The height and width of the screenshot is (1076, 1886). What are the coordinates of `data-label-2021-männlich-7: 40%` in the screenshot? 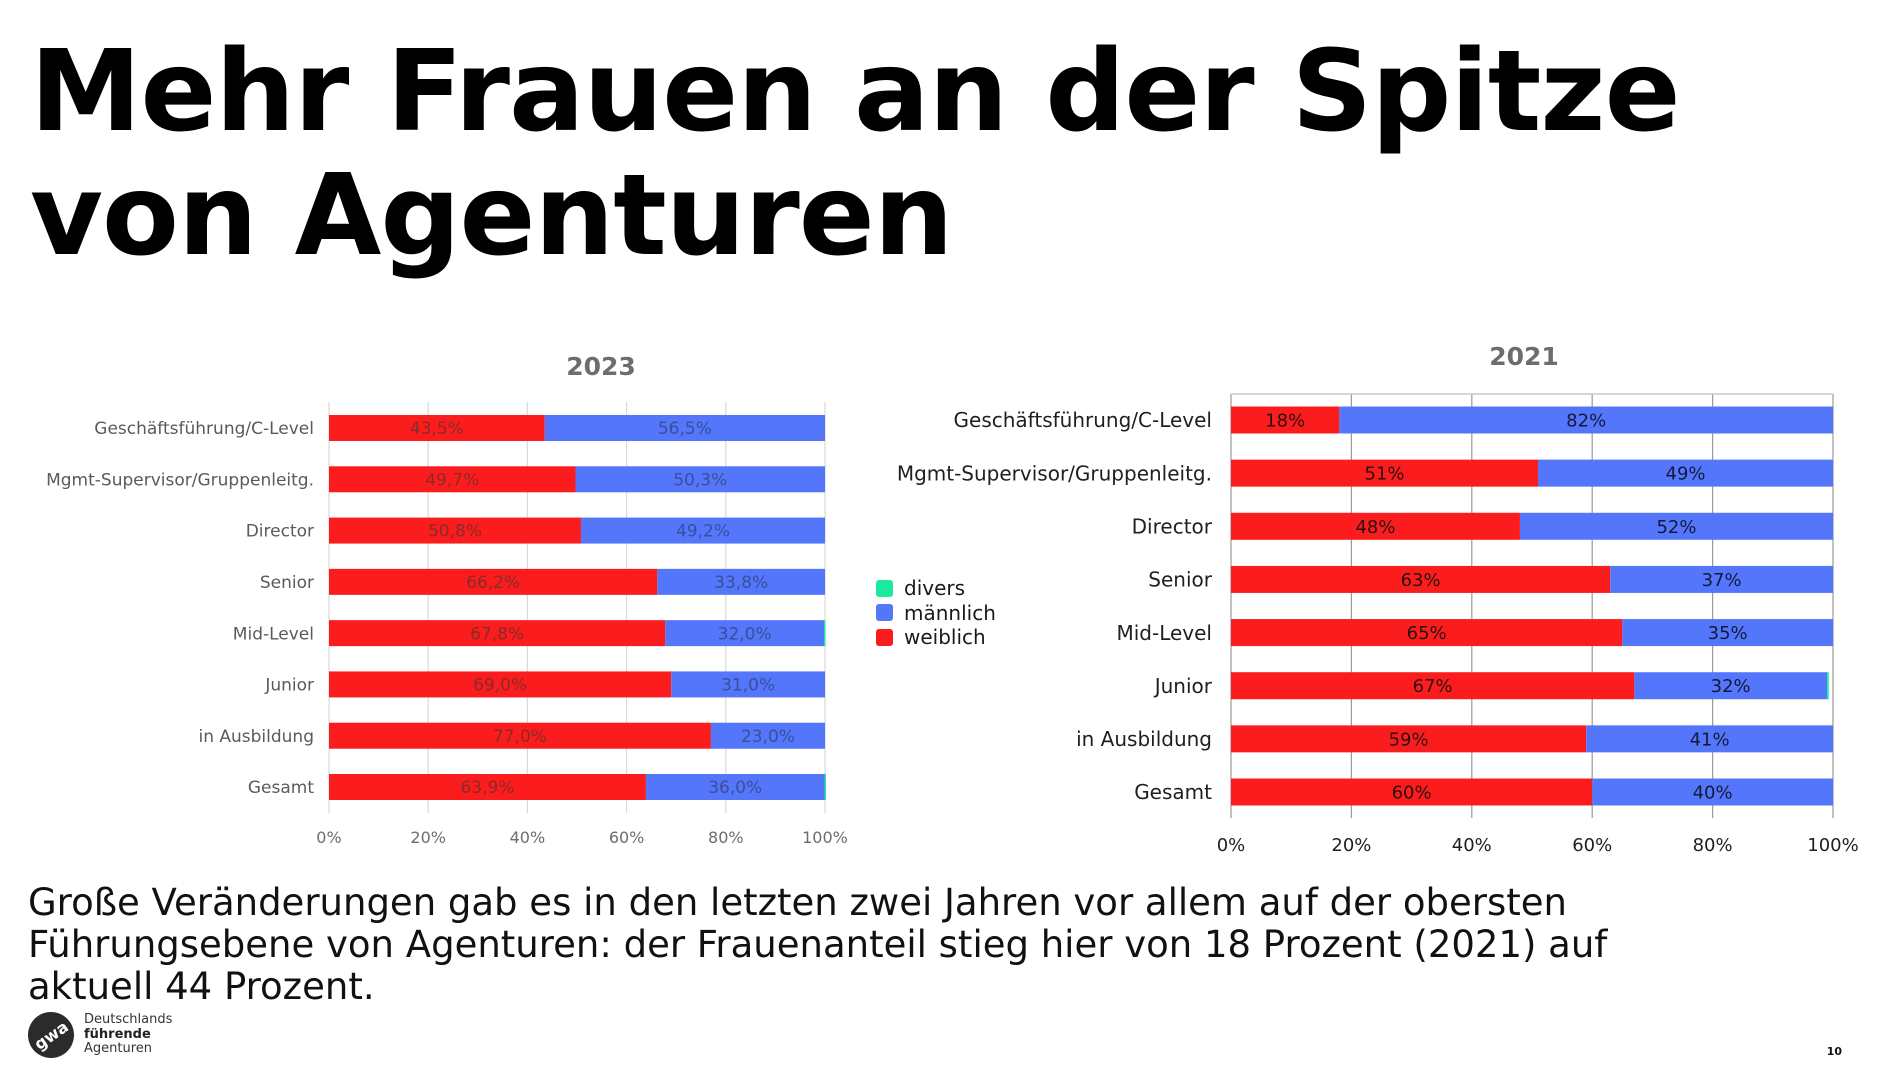 It's located at (1713, 792).